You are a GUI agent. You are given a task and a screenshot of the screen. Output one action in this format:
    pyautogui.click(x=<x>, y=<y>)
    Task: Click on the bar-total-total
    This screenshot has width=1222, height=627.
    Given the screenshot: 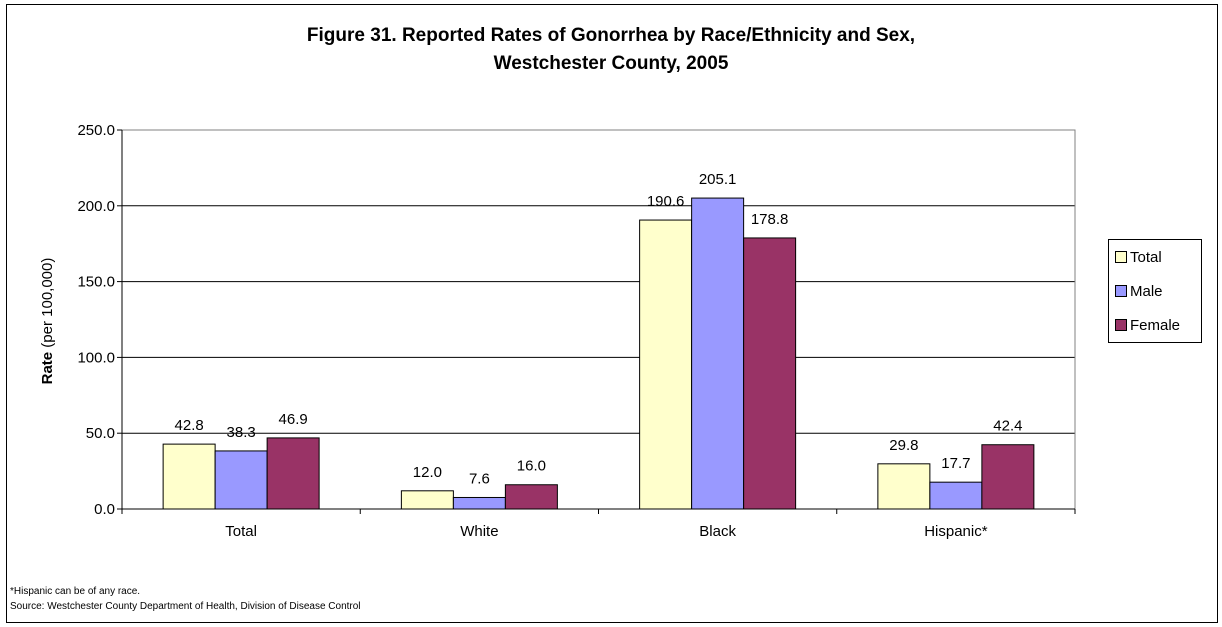 What is the action you would take?
    pyautogui.click(x=189, y=476)
    